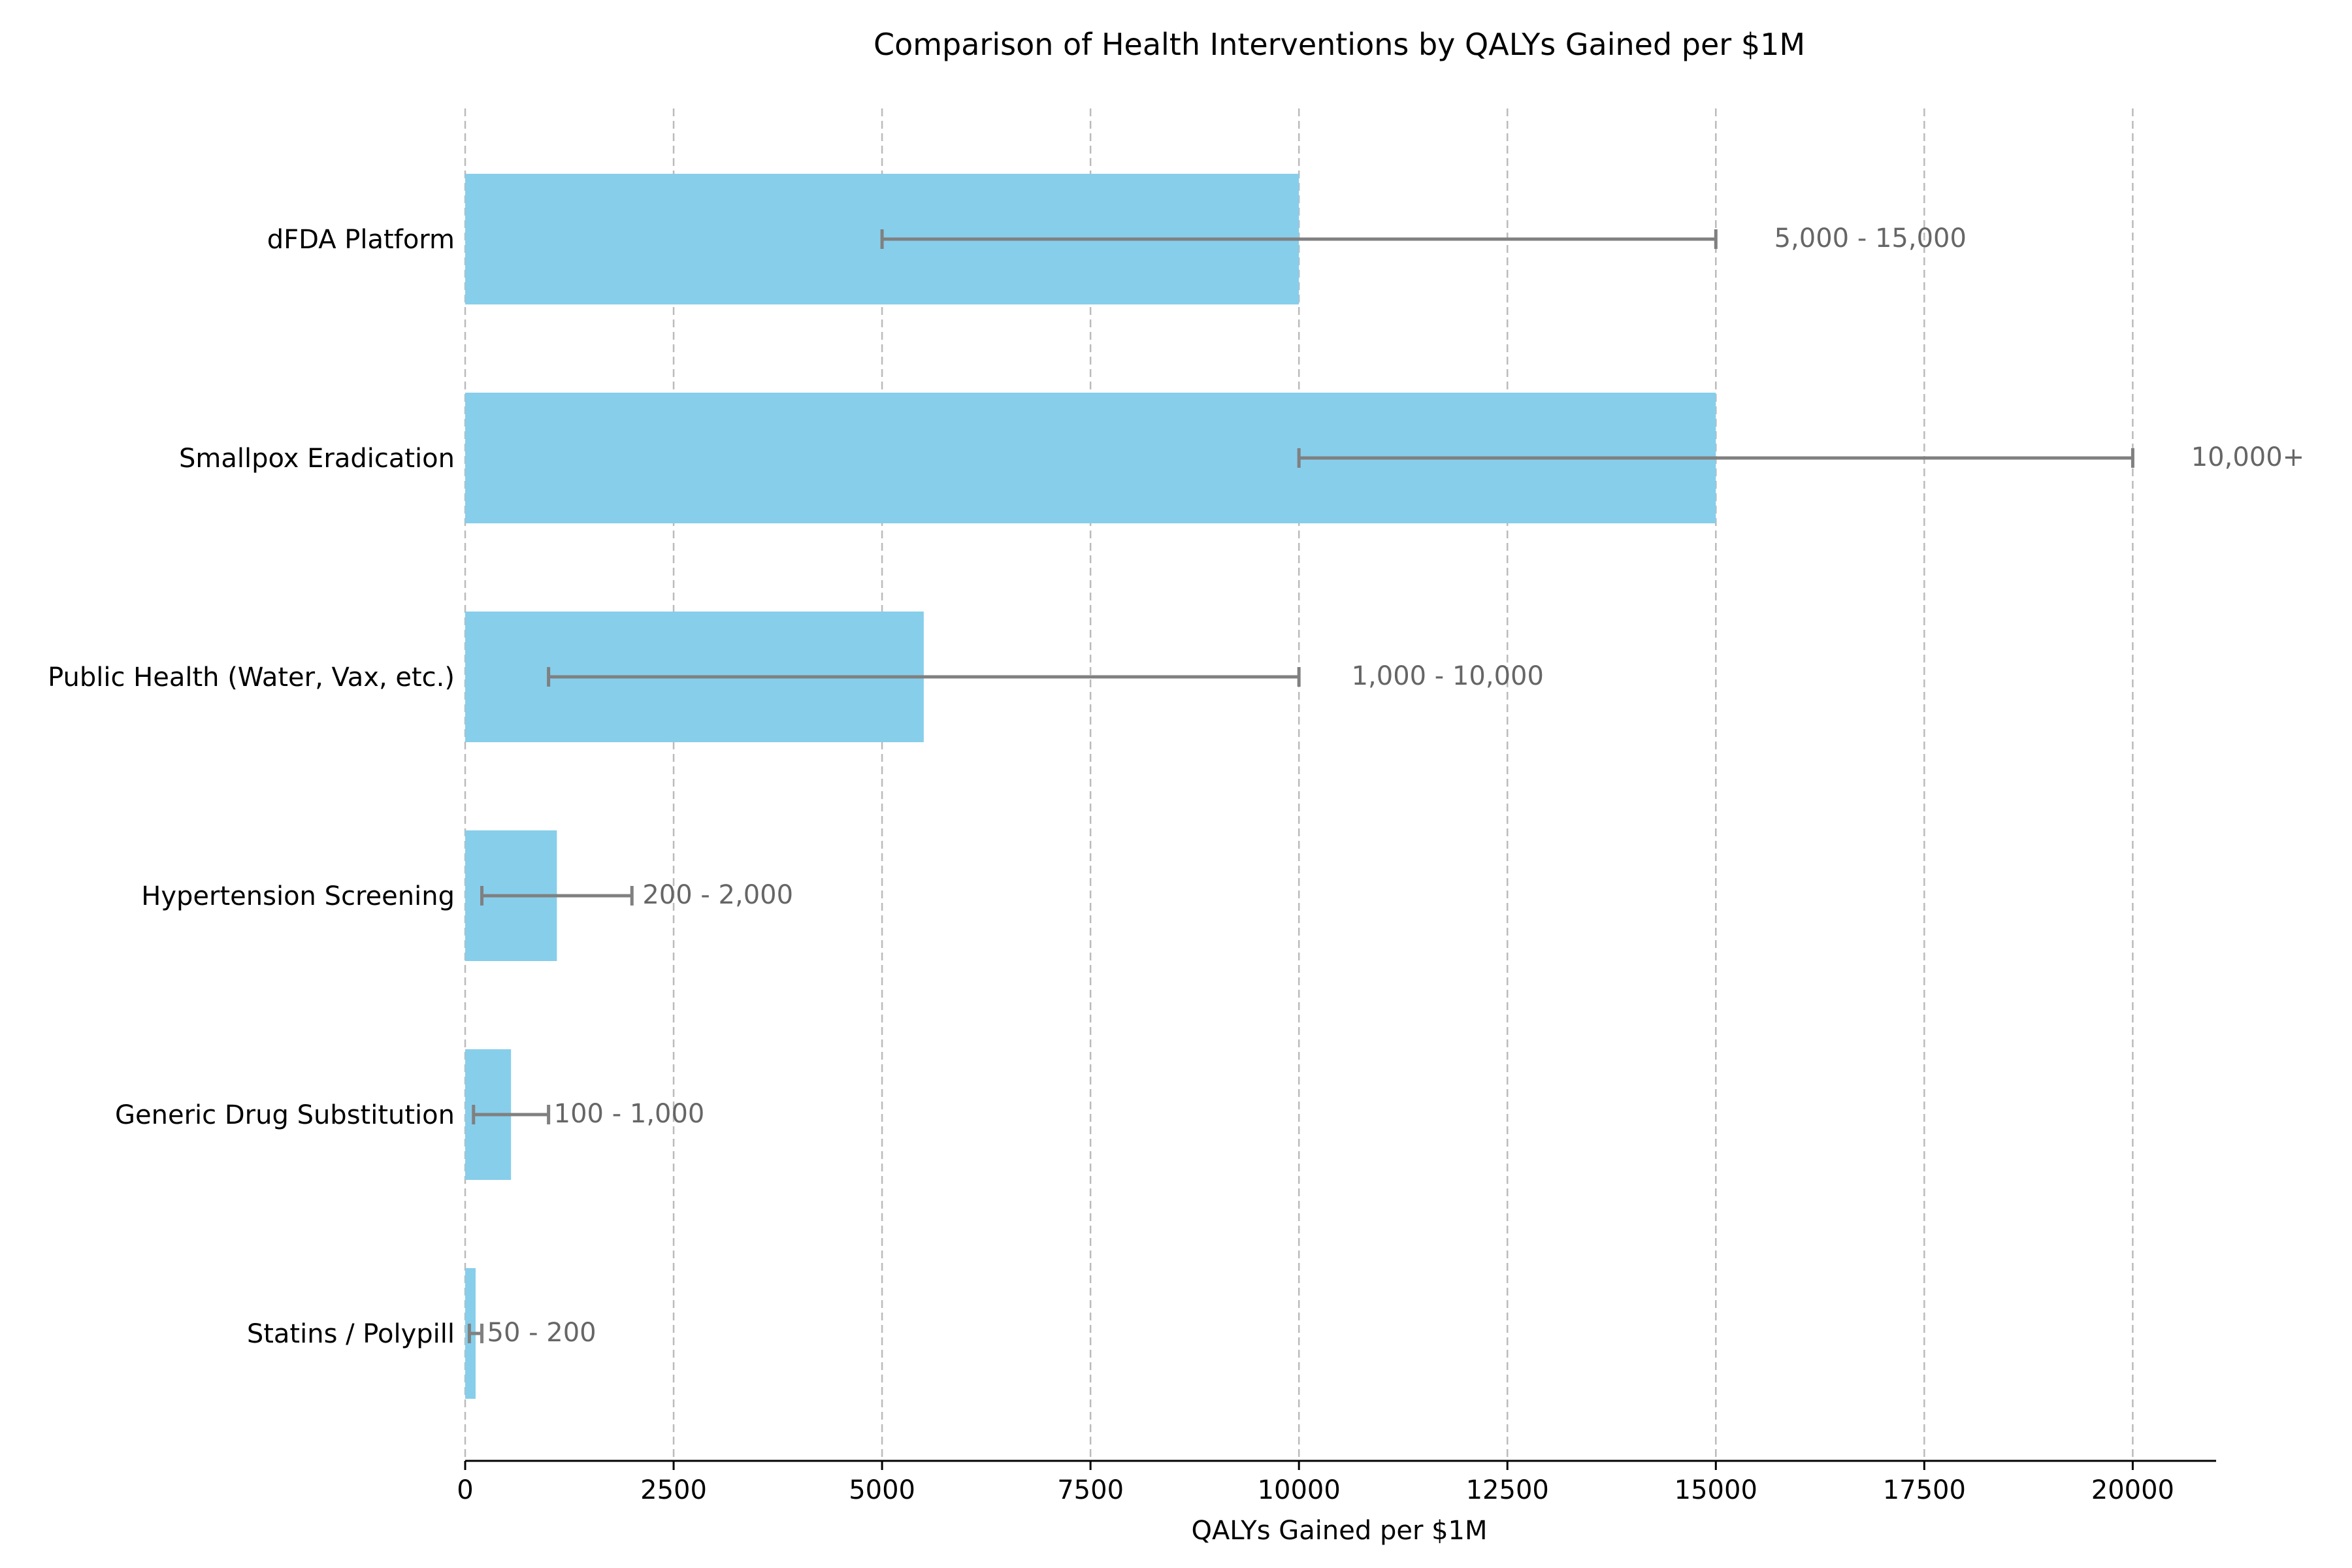 The image size is (2352, 1568). What do you see at coordinates (1299, 1490) in the screenshot?
I see `x-tick-label: 10000` at bounding box center [1299, 1490].